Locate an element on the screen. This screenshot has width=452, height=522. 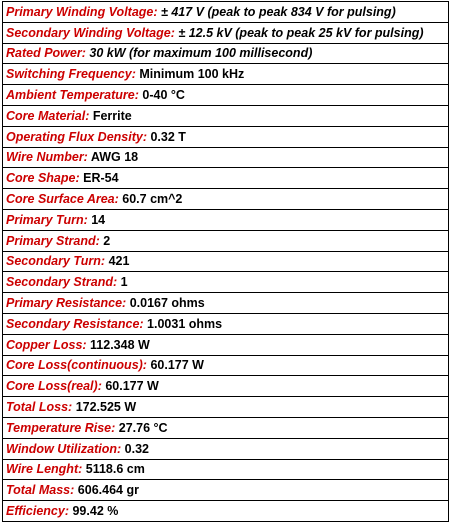
spec-row-total-loss: Total Loss: 172.525 W is located at coordinates (225, 407).